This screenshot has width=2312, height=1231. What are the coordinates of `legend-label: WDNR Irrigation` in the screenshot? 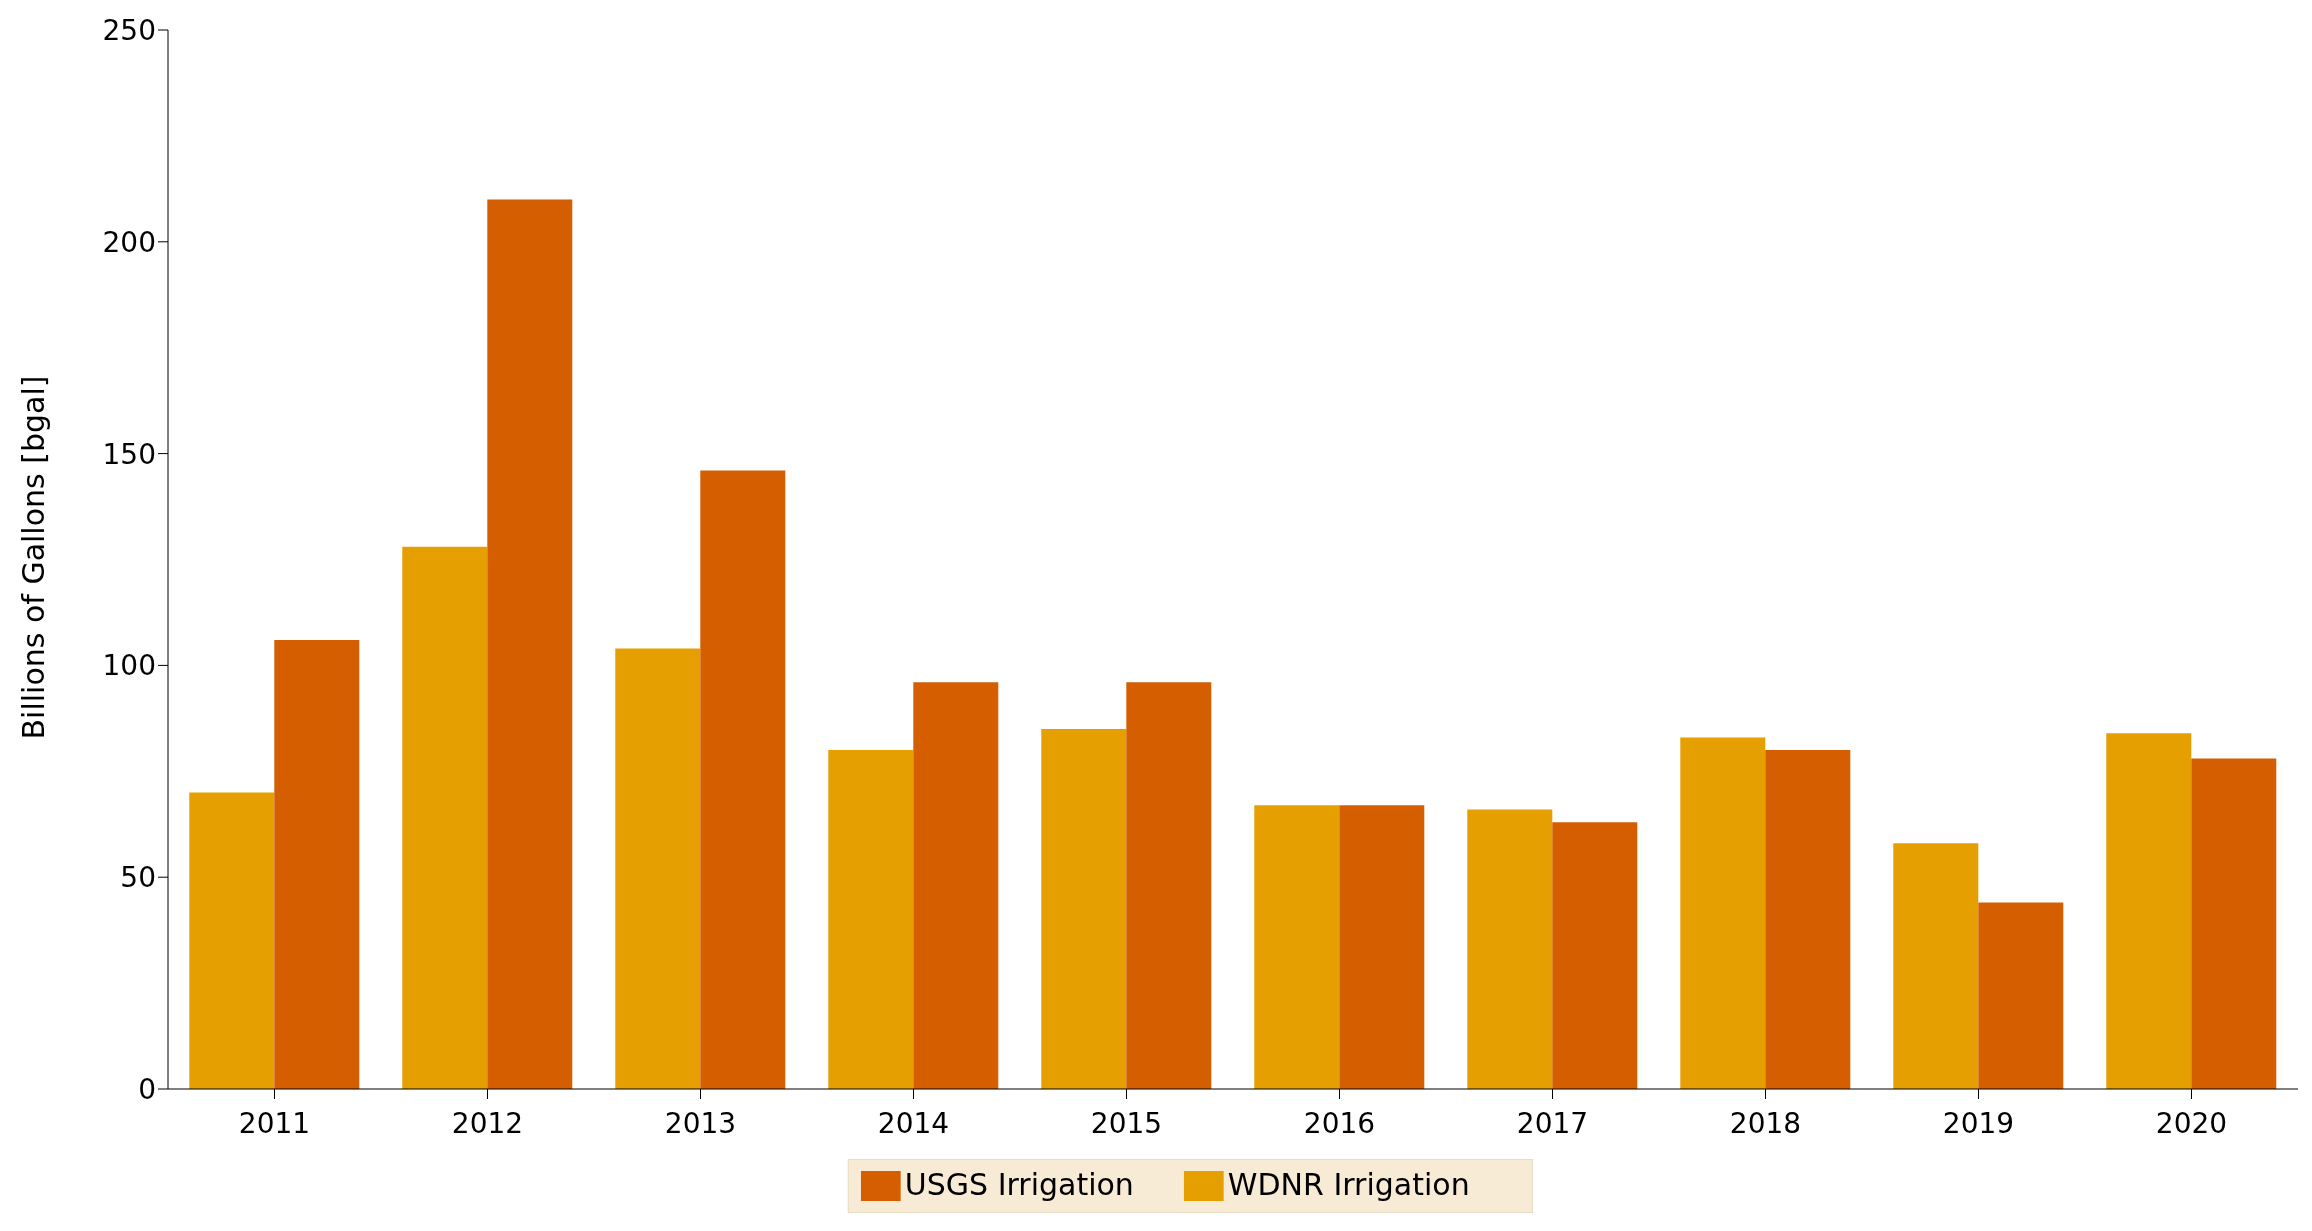 It's located at (1348, 1184).